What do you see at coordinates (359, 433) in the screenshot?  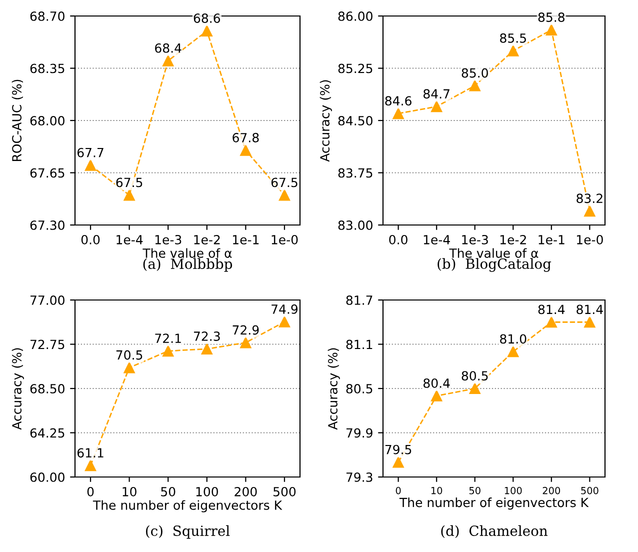 I see `y-tick-label: 79.9` at bounding box center [359, 433].